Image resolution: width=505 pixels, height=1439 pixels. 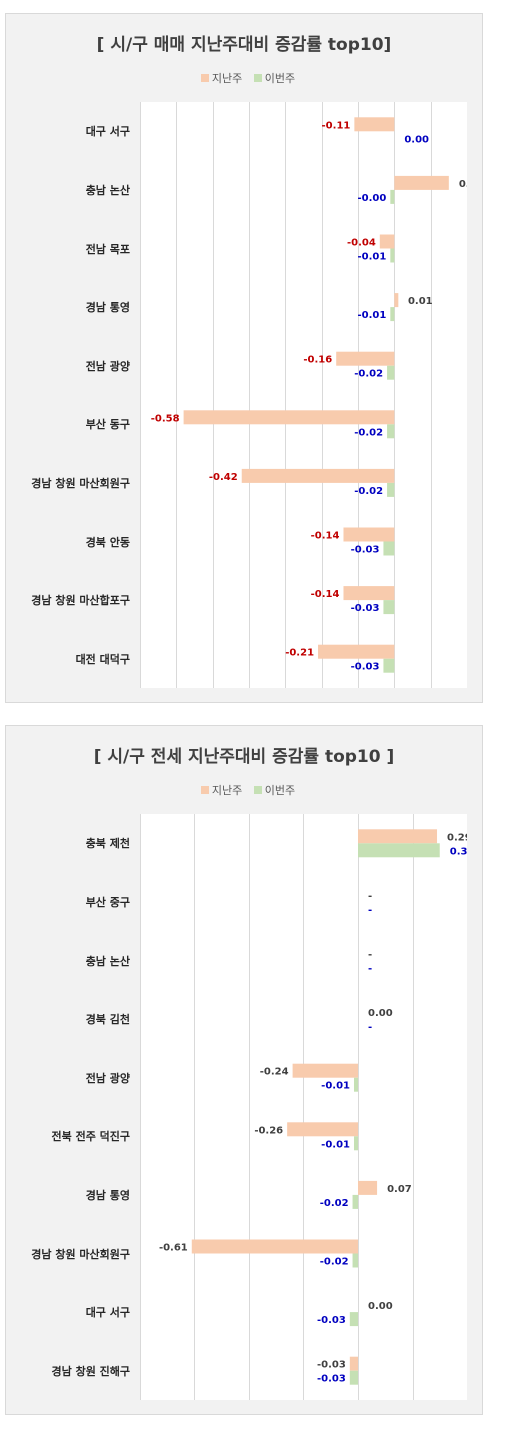 What do you see at coordinates (399, 1189) in the screenshot?
I see `data-label-prev: 0.07` at bounding box center [399, 1189].